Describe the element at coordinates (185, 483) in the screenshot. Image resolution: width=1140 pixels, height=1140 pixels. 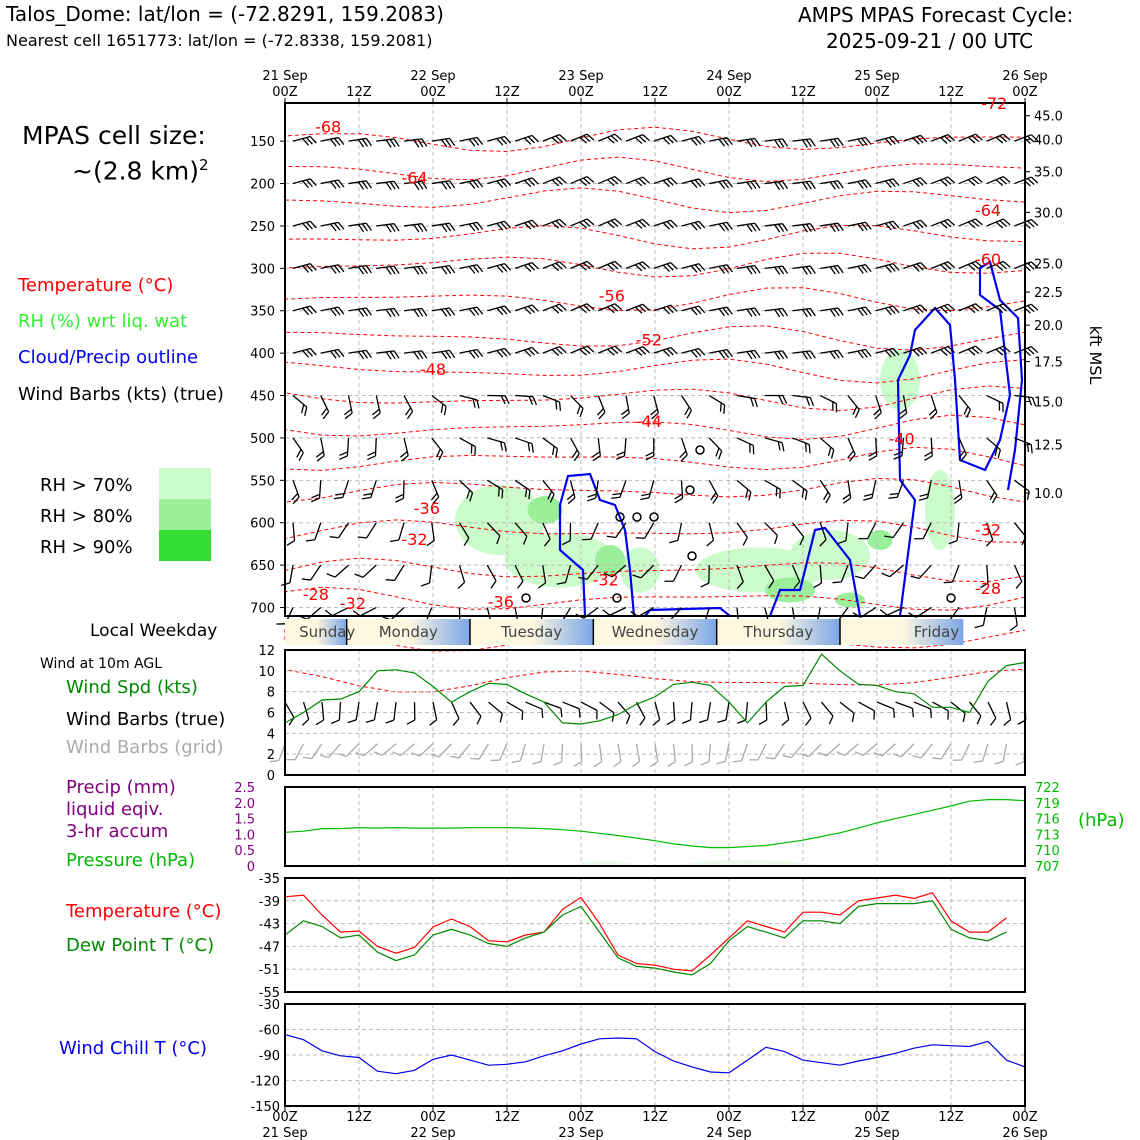
I see `swatch-rh70` at that location.